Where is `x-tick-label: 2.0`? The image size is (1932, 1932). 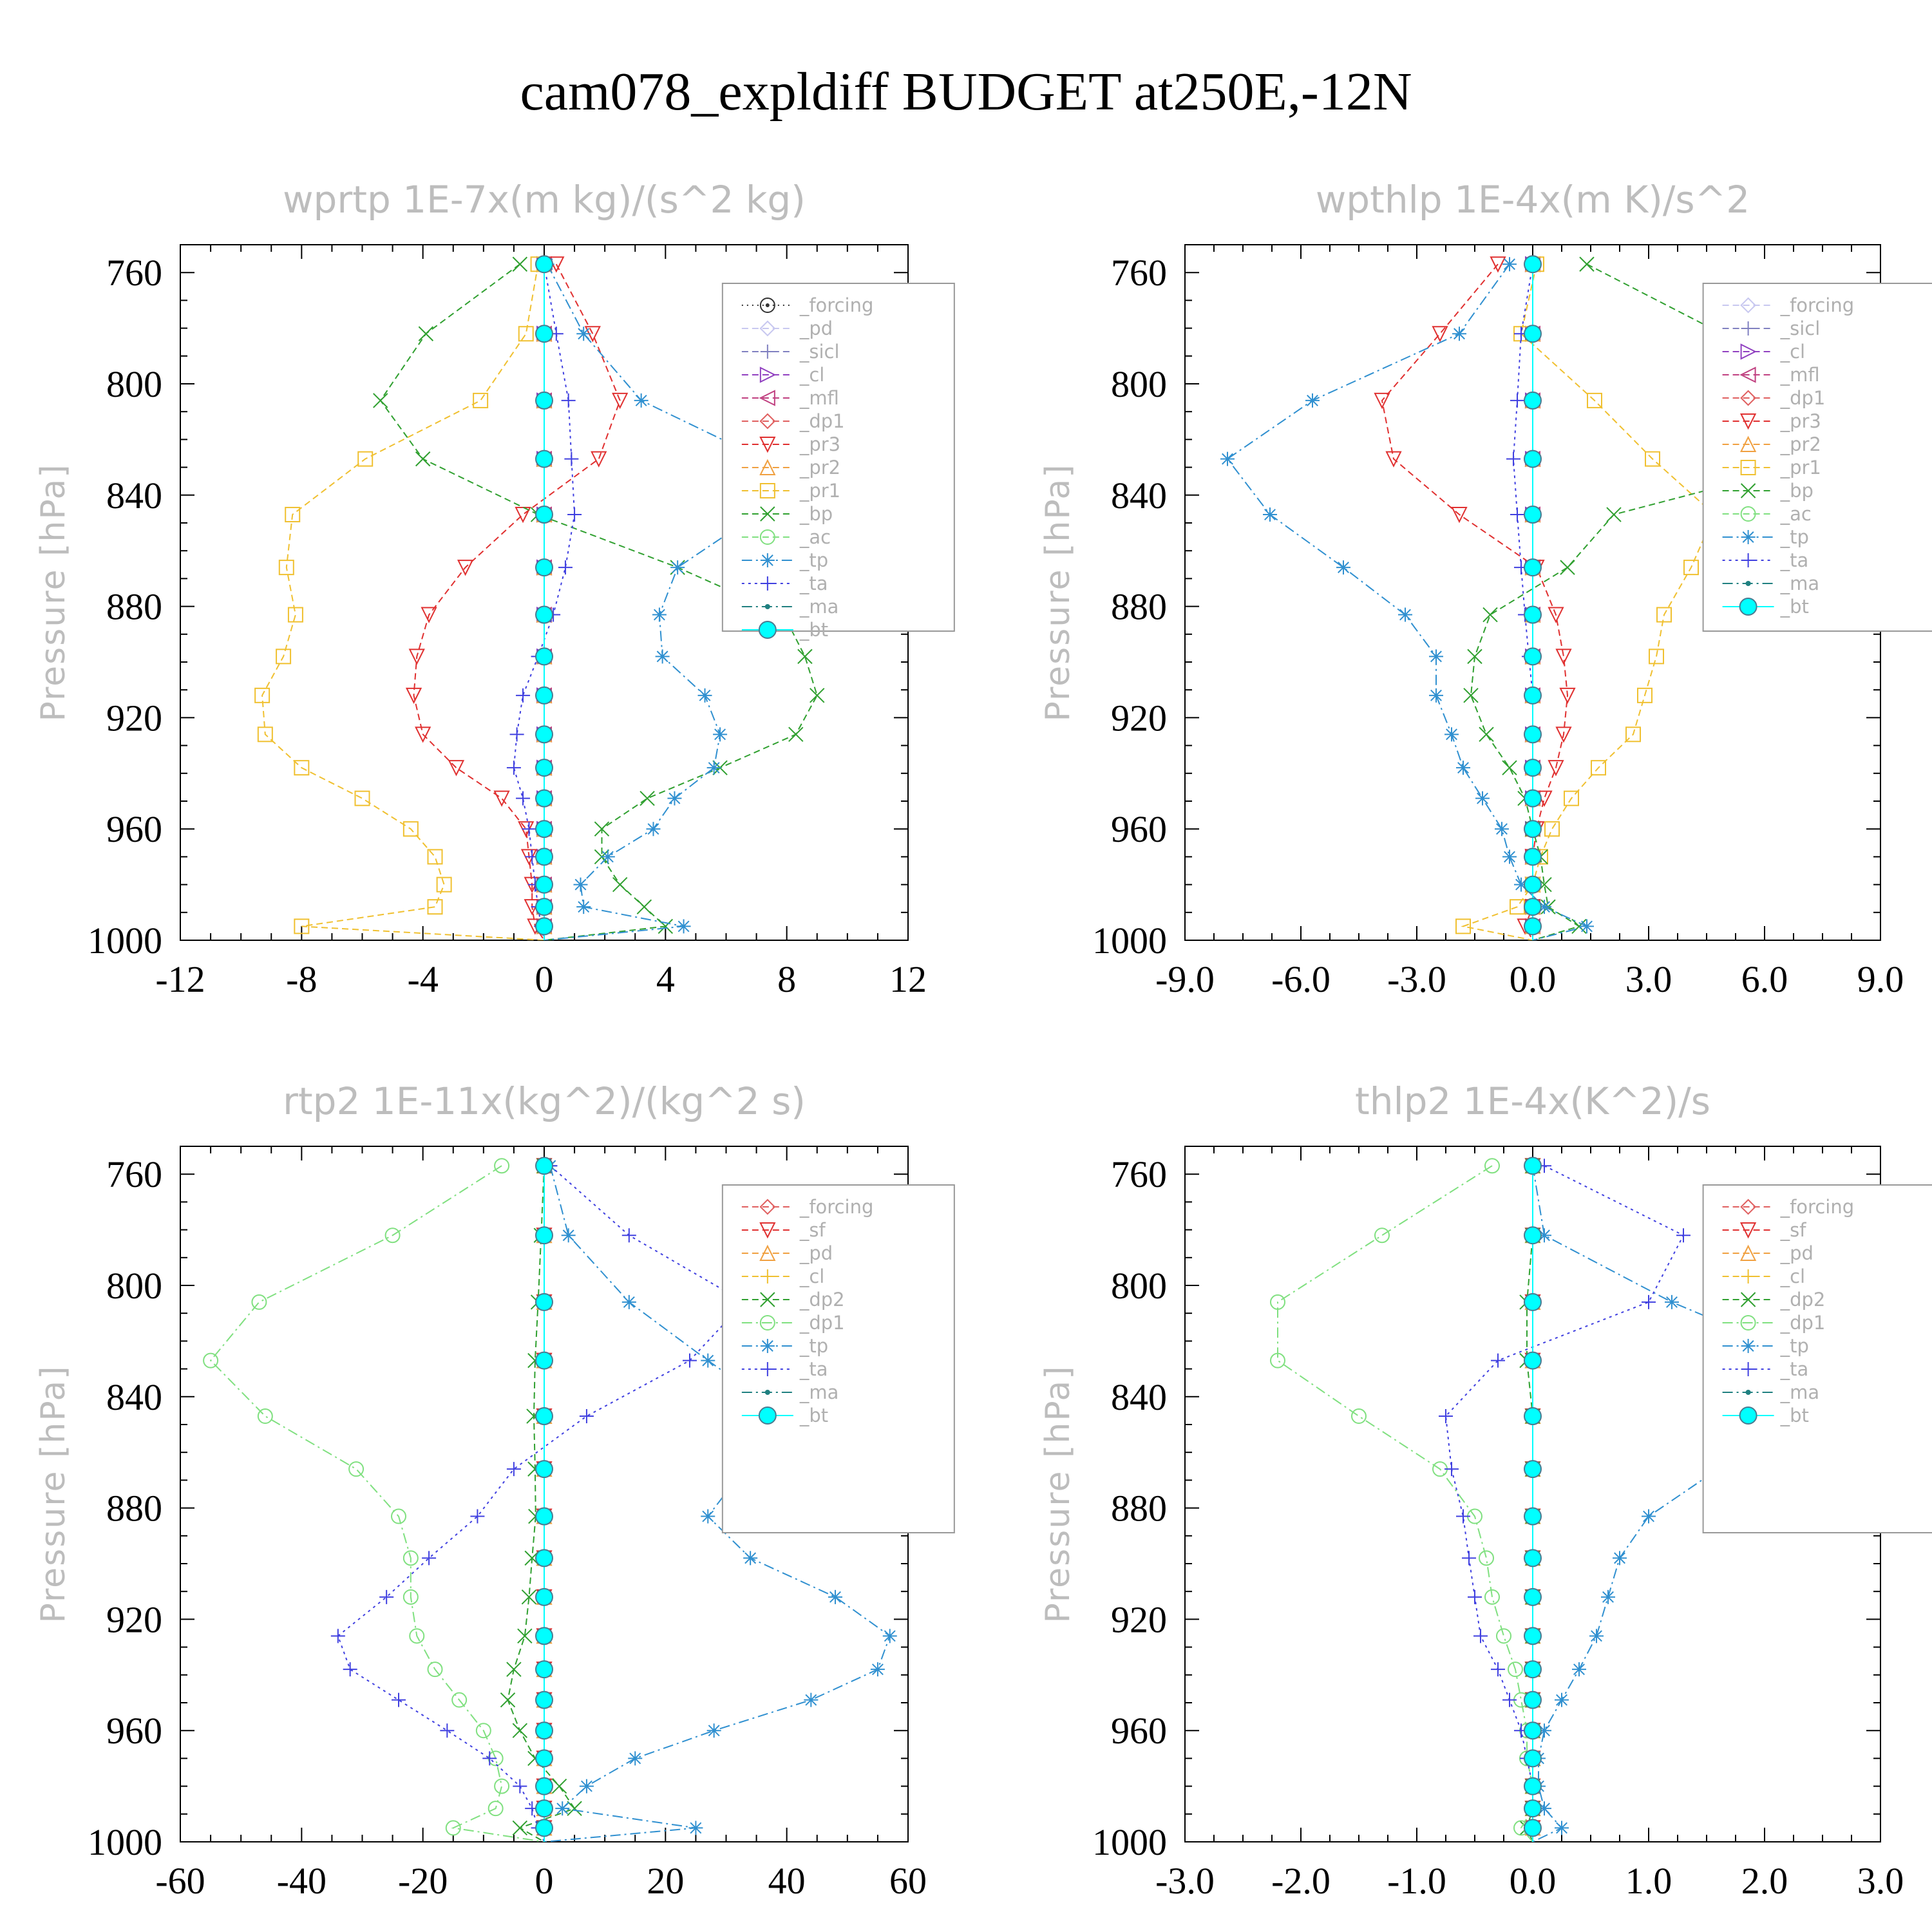 x-tick-label: 2.0 is located at coordinates (1764, 1881).